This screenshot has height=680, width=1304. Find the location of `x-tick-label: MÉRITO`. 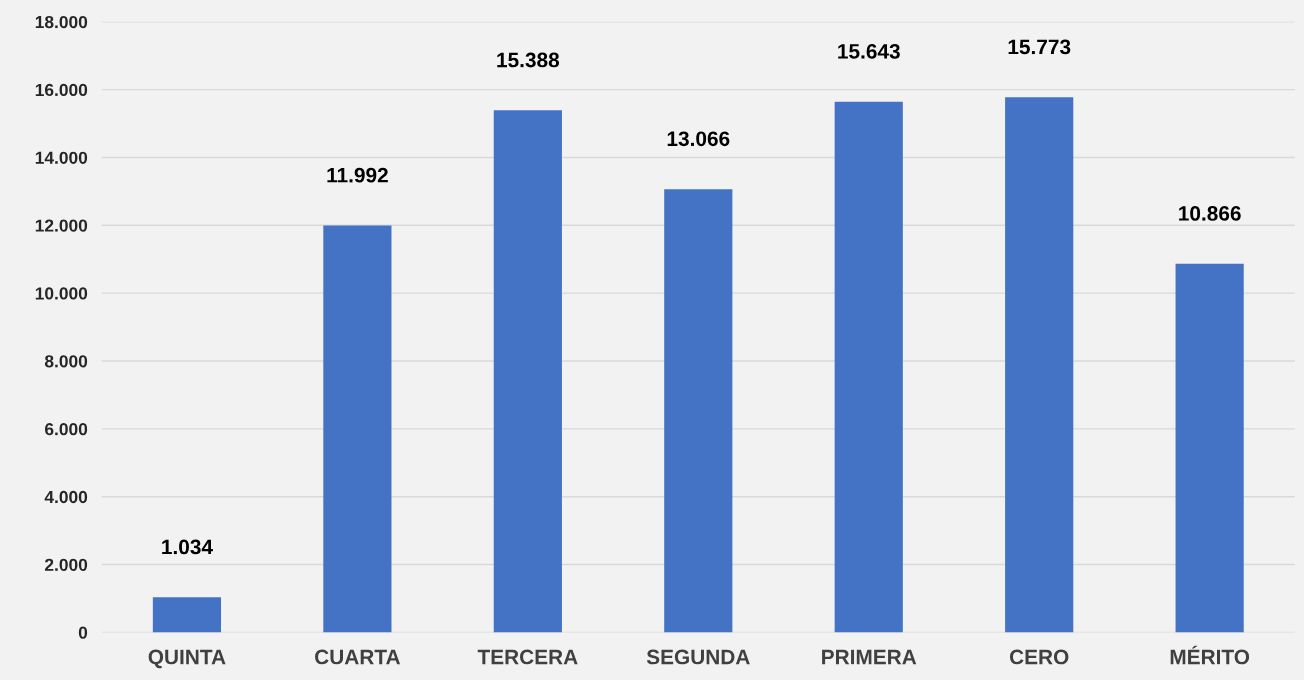

x-tick-label: MÉRITO is located at coordinates (1210, 655).